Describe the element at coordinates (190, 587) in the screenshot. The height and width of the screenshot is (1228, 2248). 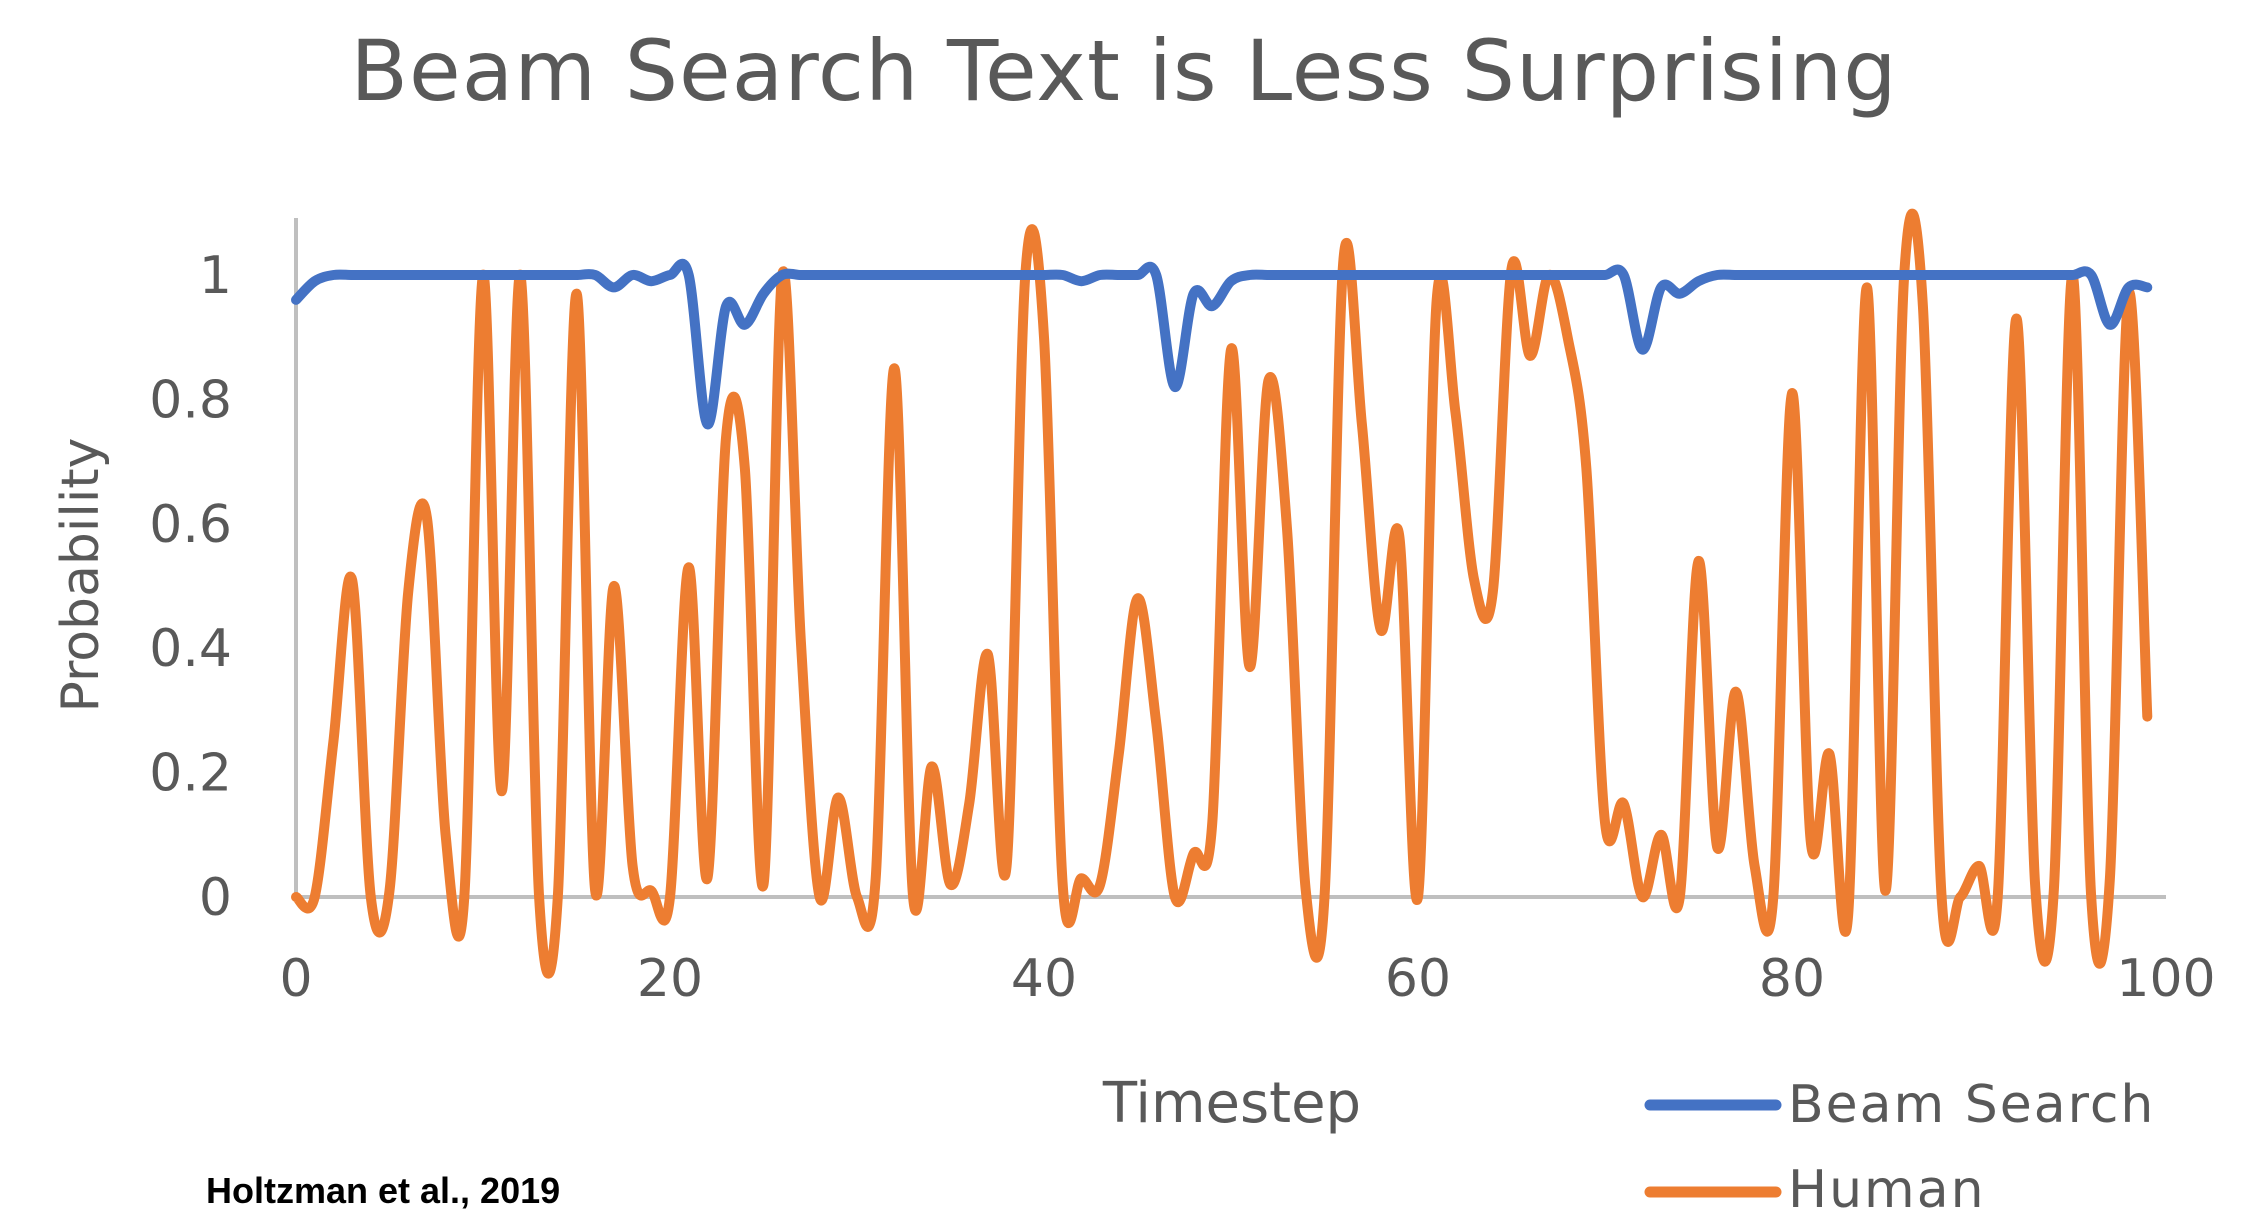
I see `y-tick-labels: 0 0.2 0.4 0.6 0.8 1` at that location.